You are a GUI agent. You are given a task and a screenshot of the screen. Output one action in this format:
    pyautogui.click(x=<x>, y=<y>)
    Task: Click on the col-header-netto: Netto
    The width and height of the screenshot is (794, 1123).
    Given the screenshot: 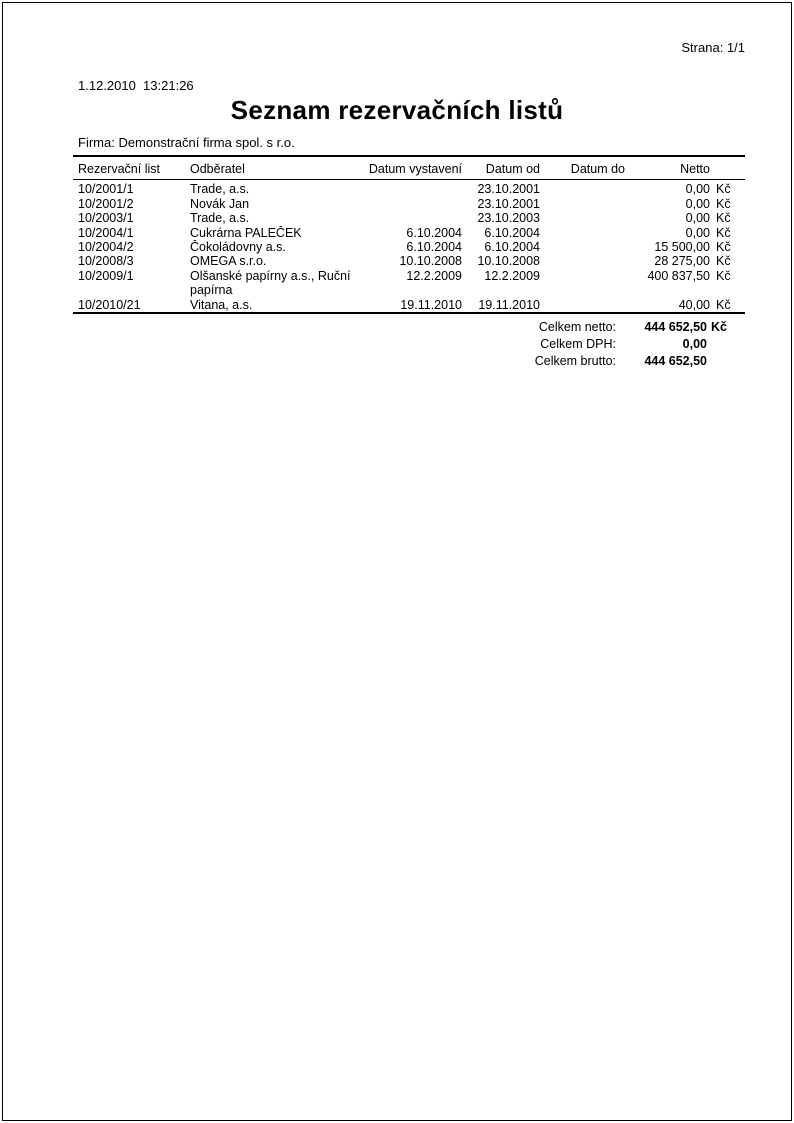 What is the action you would take?
    pyautogui.click(x=695, y=169)
    